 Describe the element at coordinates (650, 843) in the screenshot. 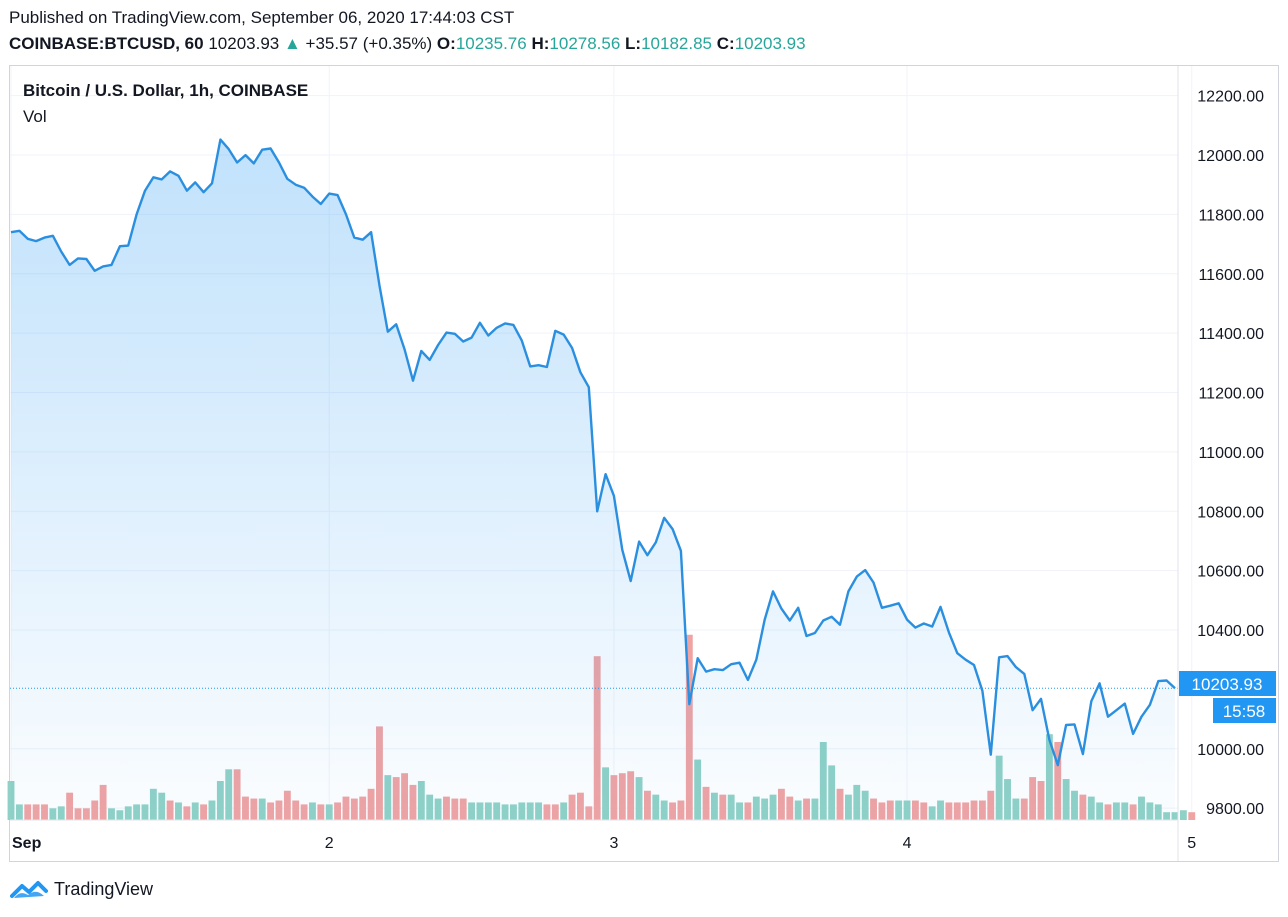

I see `time-axis: Sep23456` at that location.